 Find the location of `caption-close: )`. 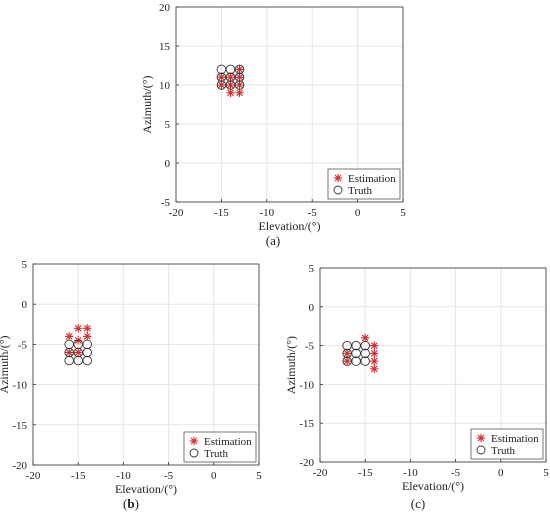

caption-close: ) is located at coordinates (137, 503).